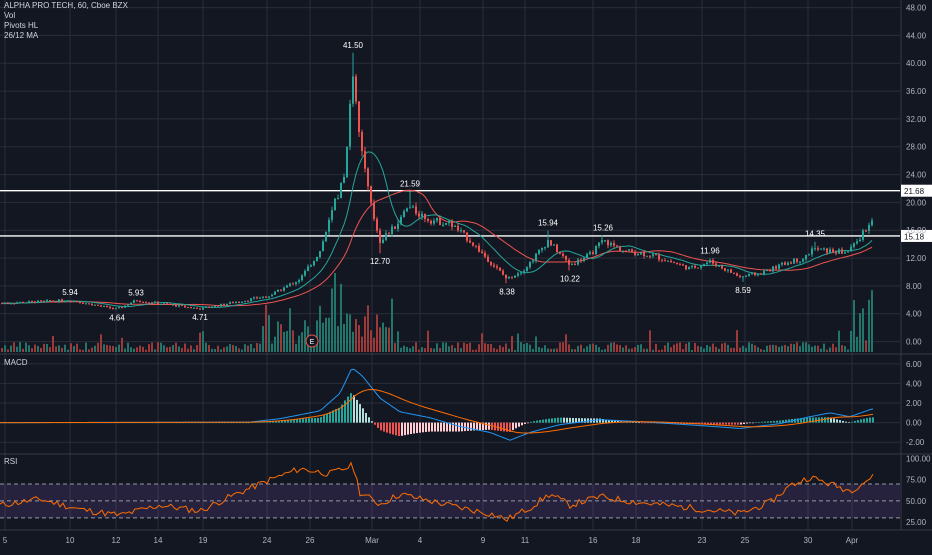 The height and width of the screenshot is (555, 932). Describe the element at coordinates (11, 461) in the screenshot. I see `rsi-pane-label: RSI` at that location.